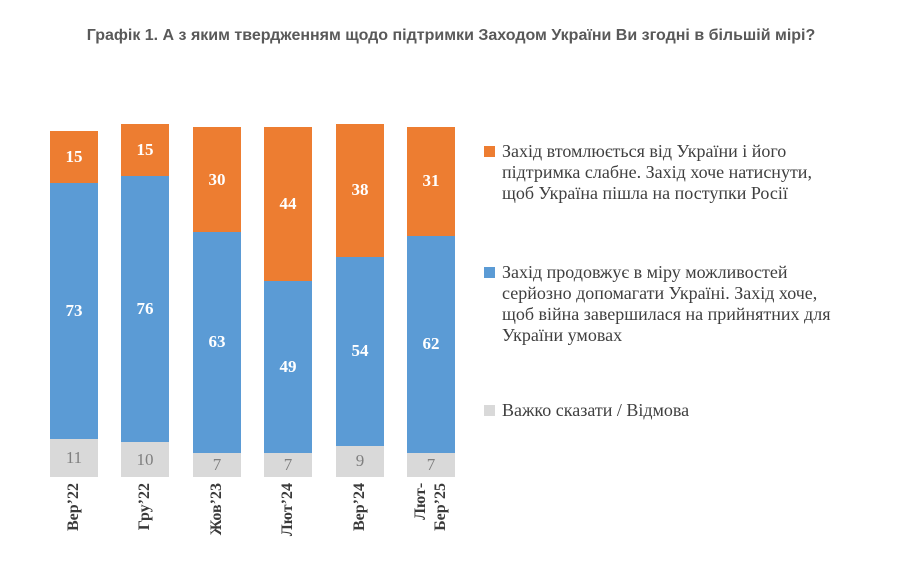 This screenshot has height=571, width=902. Describe the element at coordinates (489, 272) in the screenshot. I see `legend-swatch-west-helps` at that location.